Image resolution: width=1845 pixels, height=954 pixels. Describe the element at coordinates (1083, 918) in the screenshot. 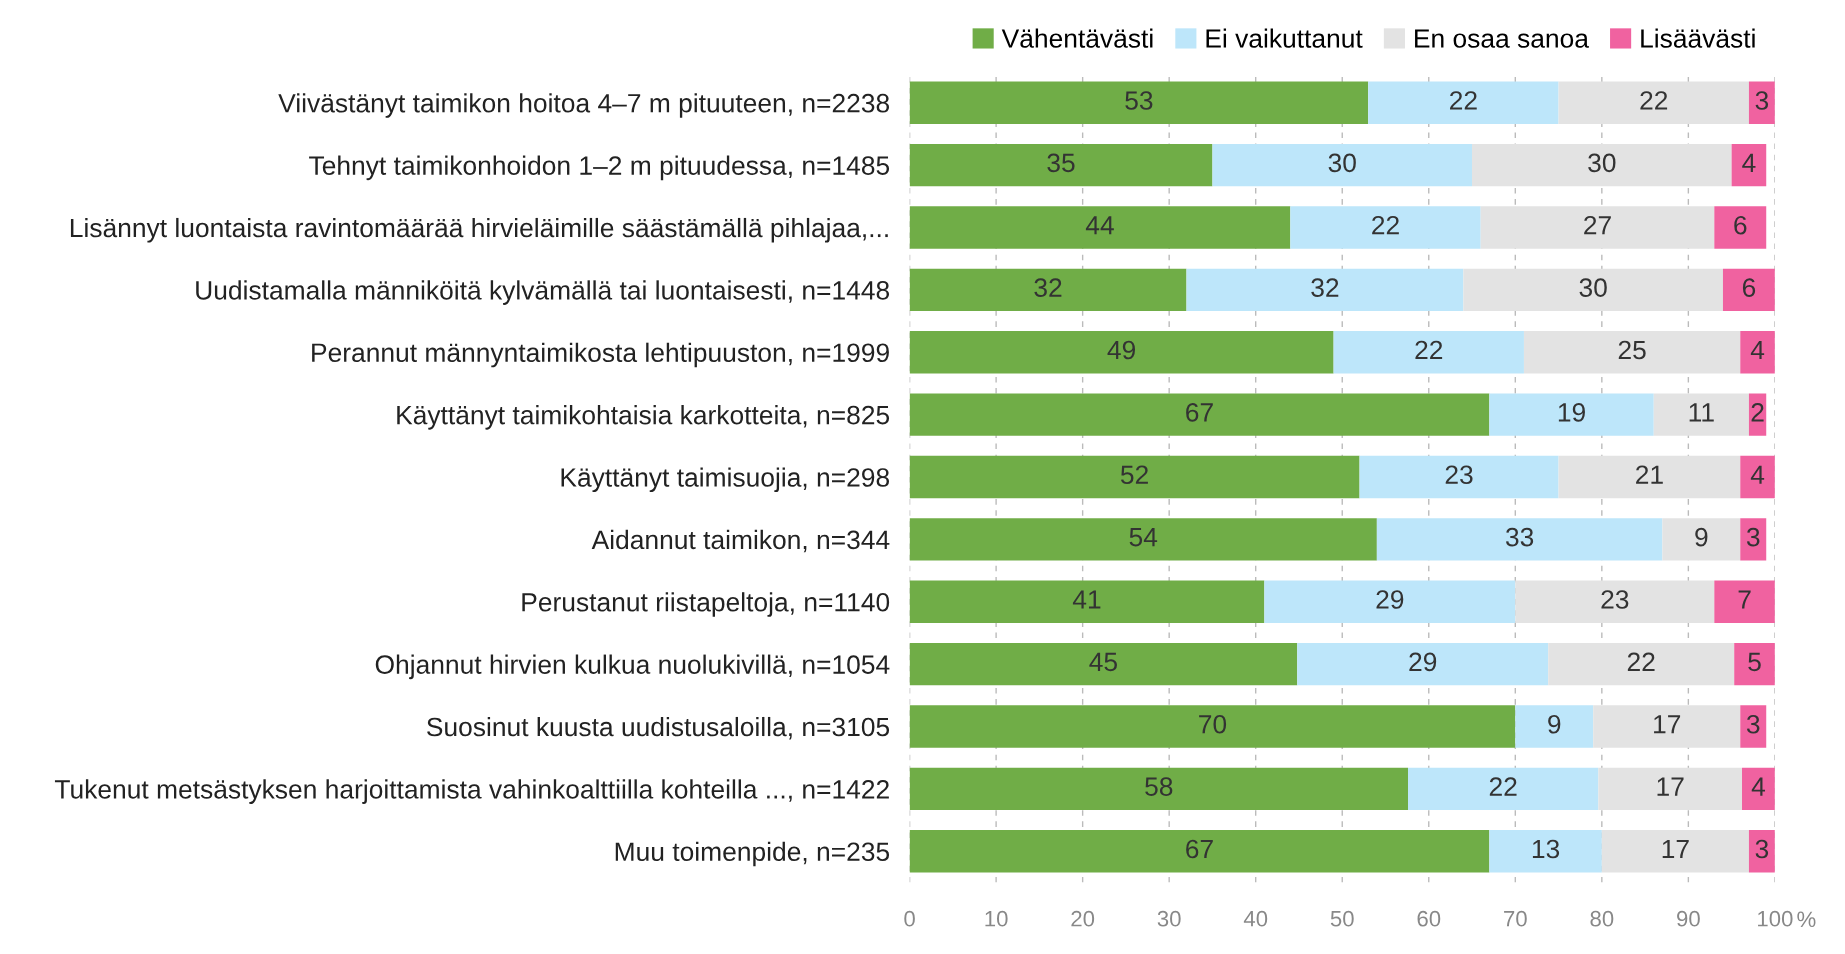

I see `x-tick-label: 20` at that location.